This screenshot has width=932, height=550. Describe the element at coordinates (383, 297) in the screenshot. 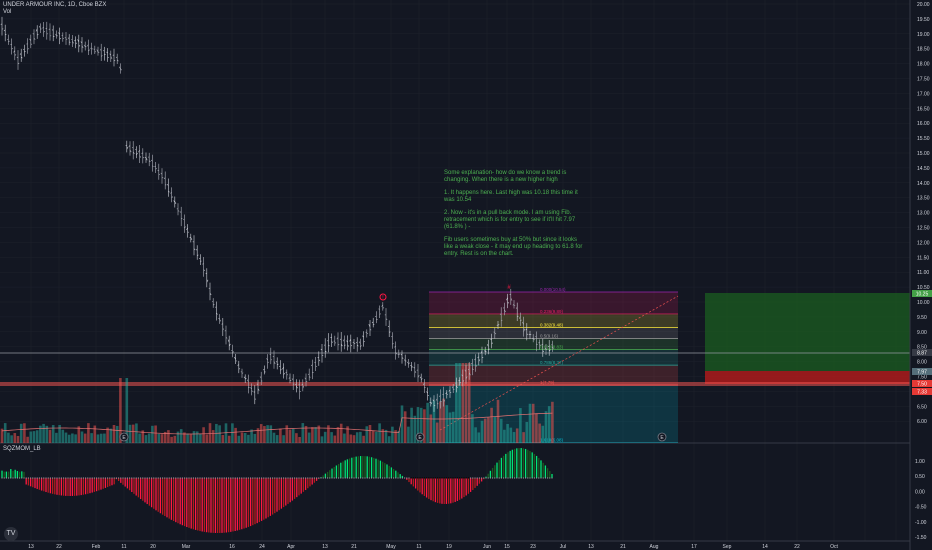

I see `drawn-circle-1: !` at that location.